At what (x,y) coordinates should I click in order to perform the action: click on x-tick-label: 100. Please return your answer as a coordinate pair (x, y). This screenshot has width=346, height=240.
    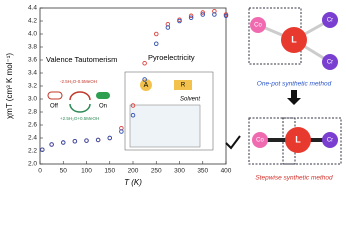
    Looking at the image, I should click on (86, 171).